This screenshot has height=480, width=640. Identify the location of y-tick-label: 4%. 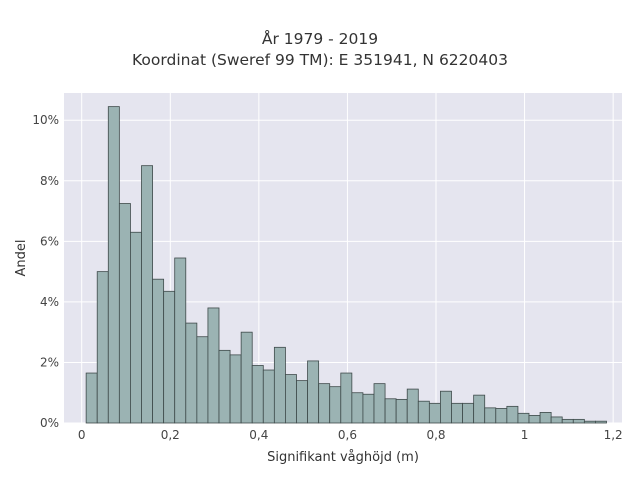
(49, 302).